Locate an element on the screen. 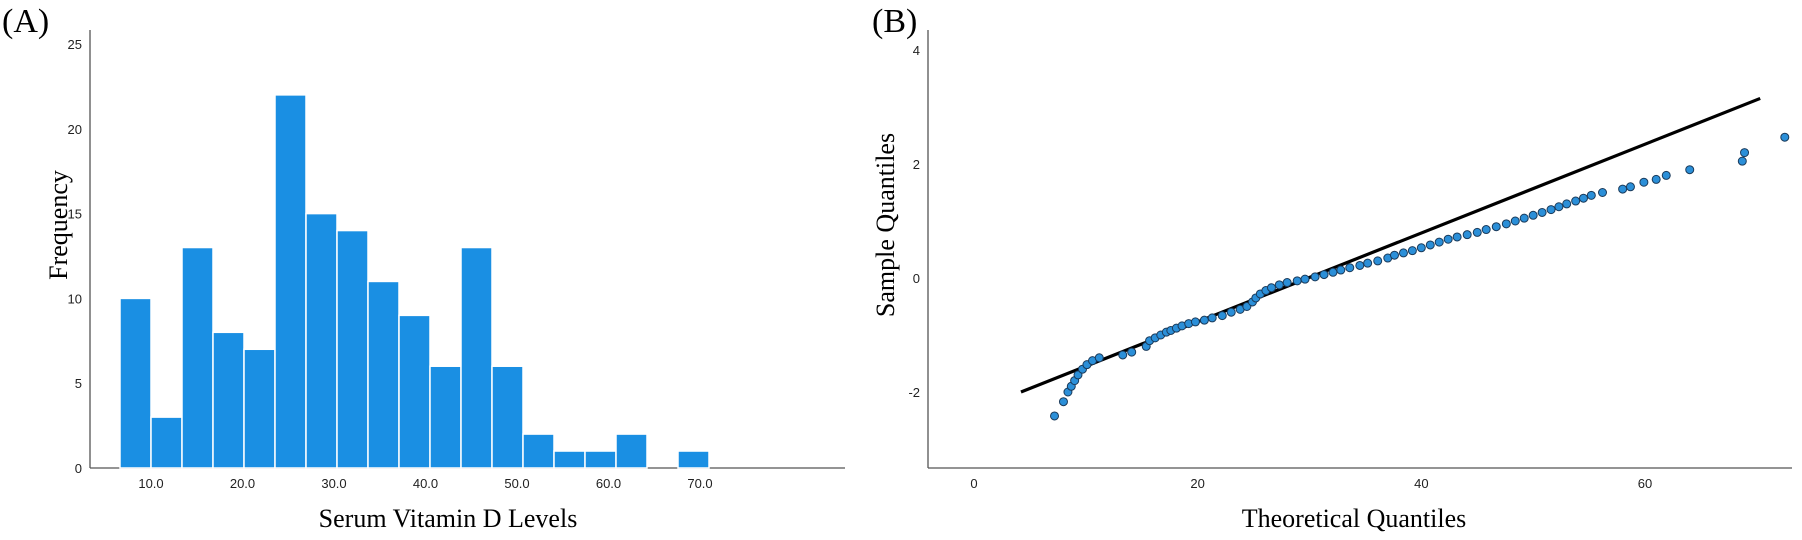  panel-a-label: (A) is located at coordinates (25, 21).